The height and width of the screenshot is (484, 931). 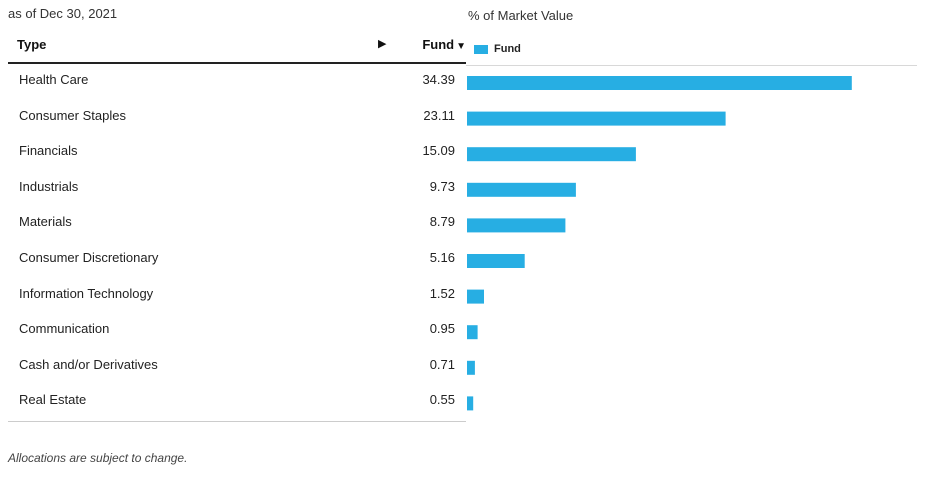 I want to click on row-fund-value: 0.95, so click(x=442, y=329).